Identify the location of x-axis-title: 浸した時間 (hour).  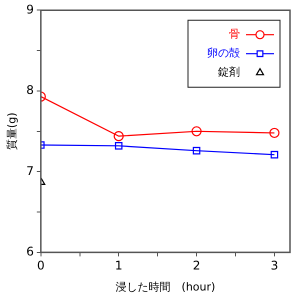
(166, 287).